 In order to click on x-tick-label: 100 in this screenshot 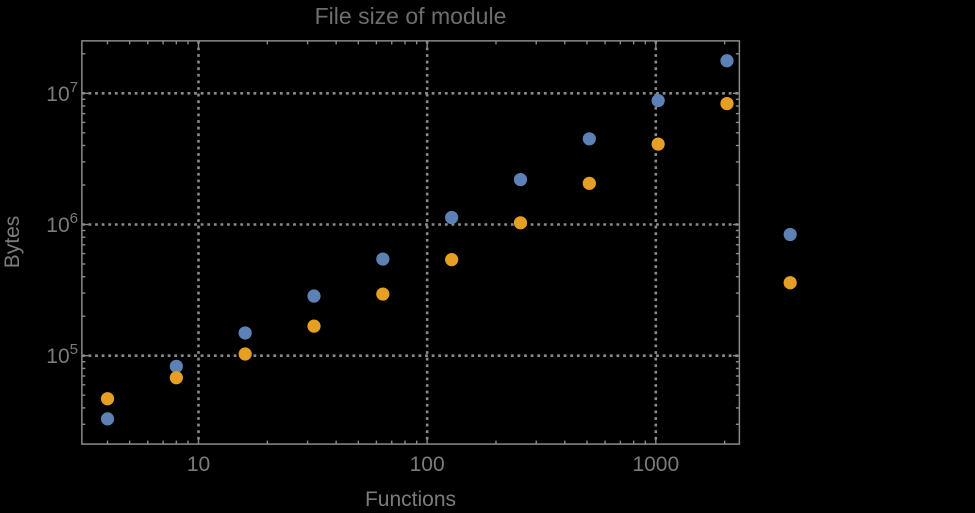, I will do `click(427, 464)`.